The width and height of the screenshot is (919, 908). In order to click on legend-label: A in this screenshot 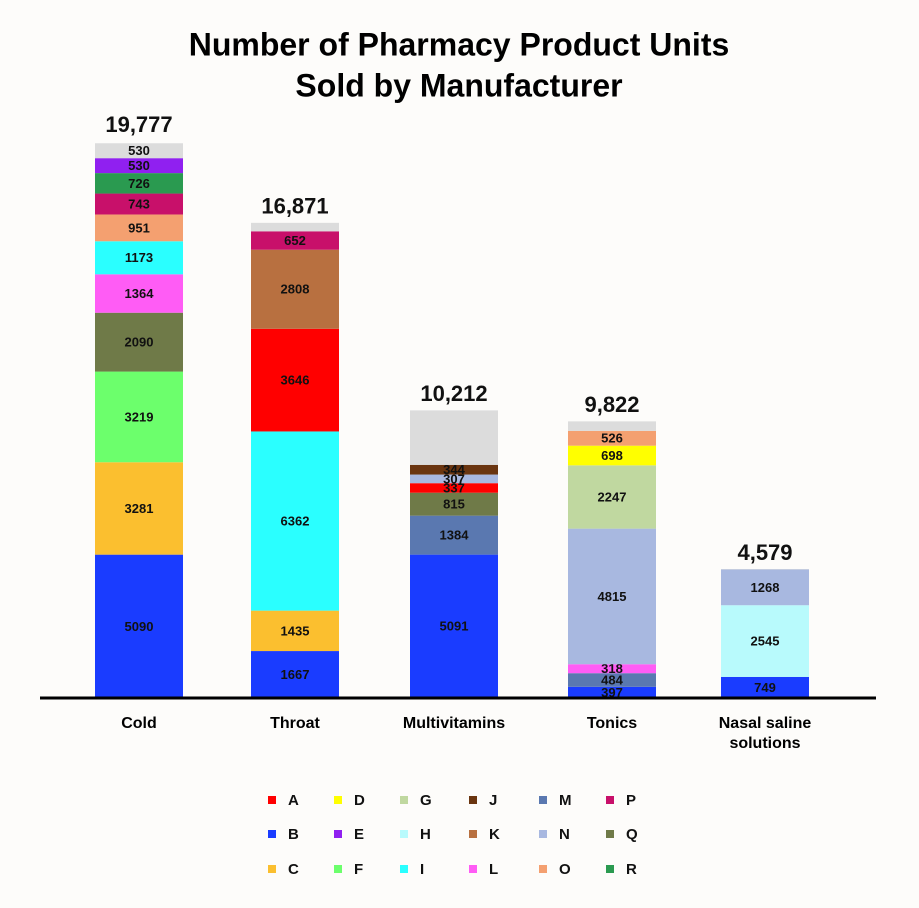, I will do `click(293, 800)`.